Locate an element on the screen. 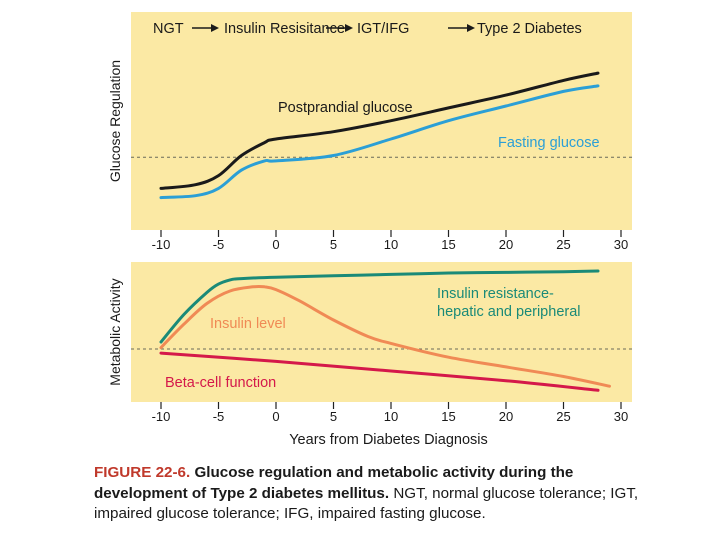 The height and width of the screenshot is (540, 720). y-axis-label: Metabolic Activity is located at coordinates (115, 331).